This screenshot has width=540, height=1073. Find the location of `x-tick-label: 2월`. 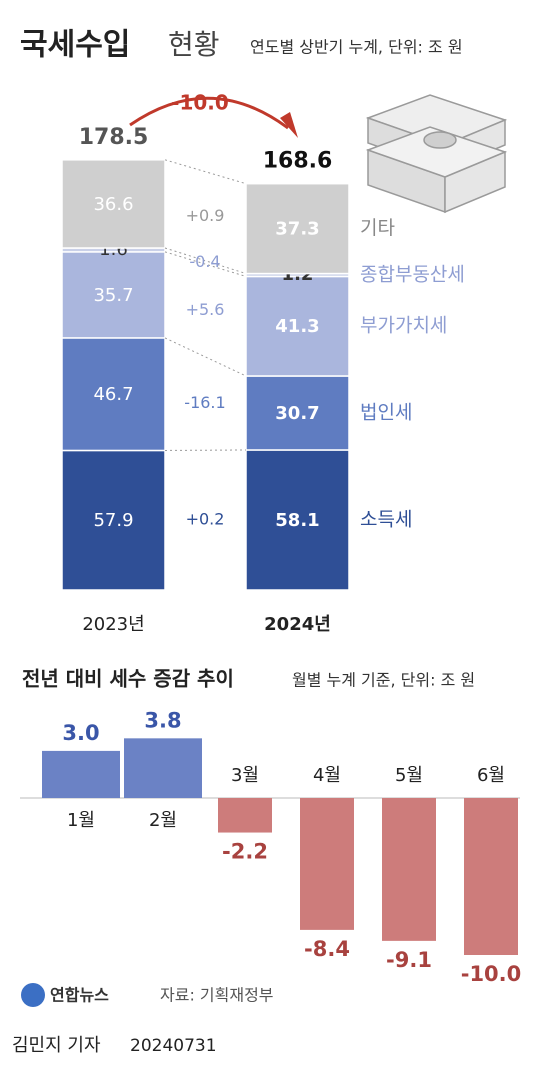

x-tick-label: 2월 is located at coordinates (163, 820).